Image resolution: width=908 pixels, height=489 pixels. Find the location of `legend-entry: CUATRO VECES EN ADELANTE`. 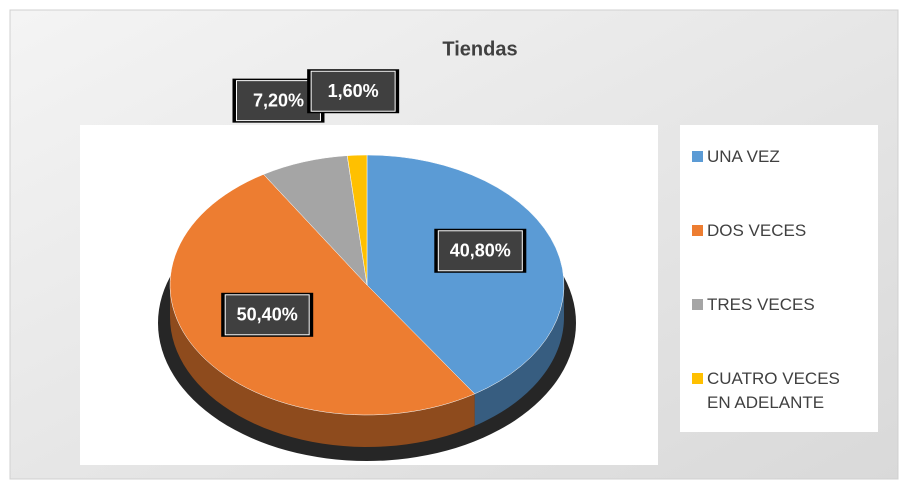

legend-entry: CUATRO VECES EN ADELANTE is located at coordinates (780, 404).